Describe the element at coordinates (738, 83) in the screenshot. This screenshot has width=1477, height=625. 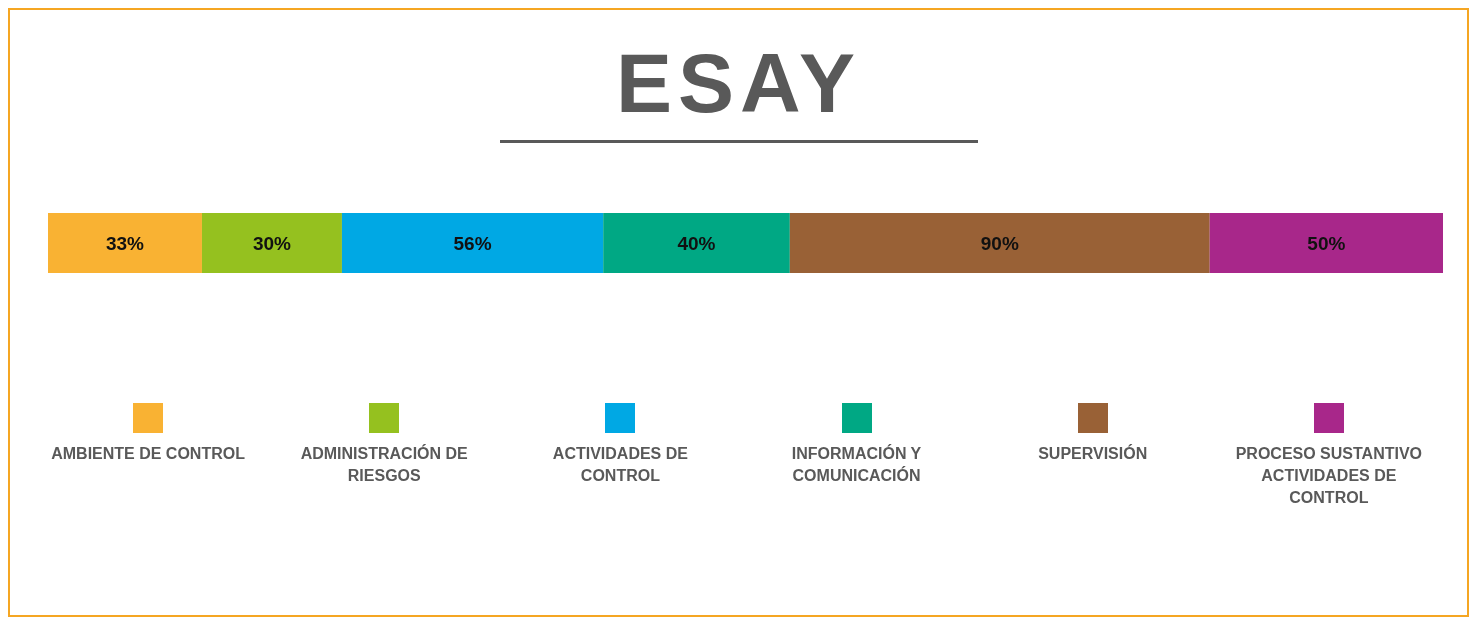
I see `chart-title: ESAY` at that location.